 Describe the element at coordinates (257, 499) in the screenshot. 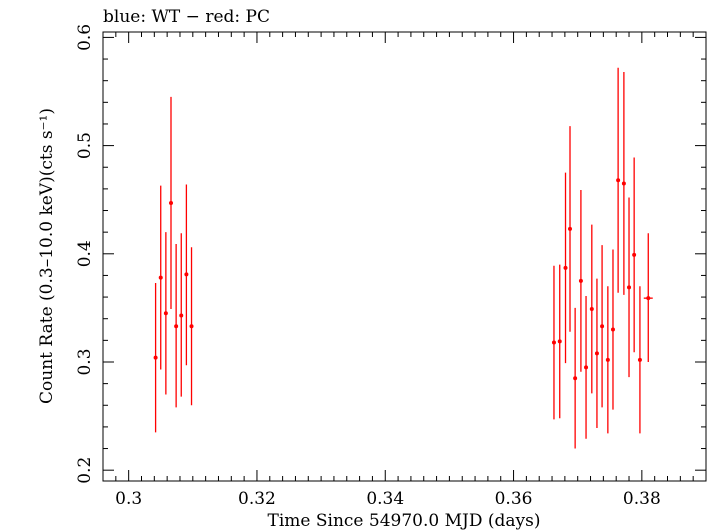

I see `x-tick-label: 0.32` at that location.